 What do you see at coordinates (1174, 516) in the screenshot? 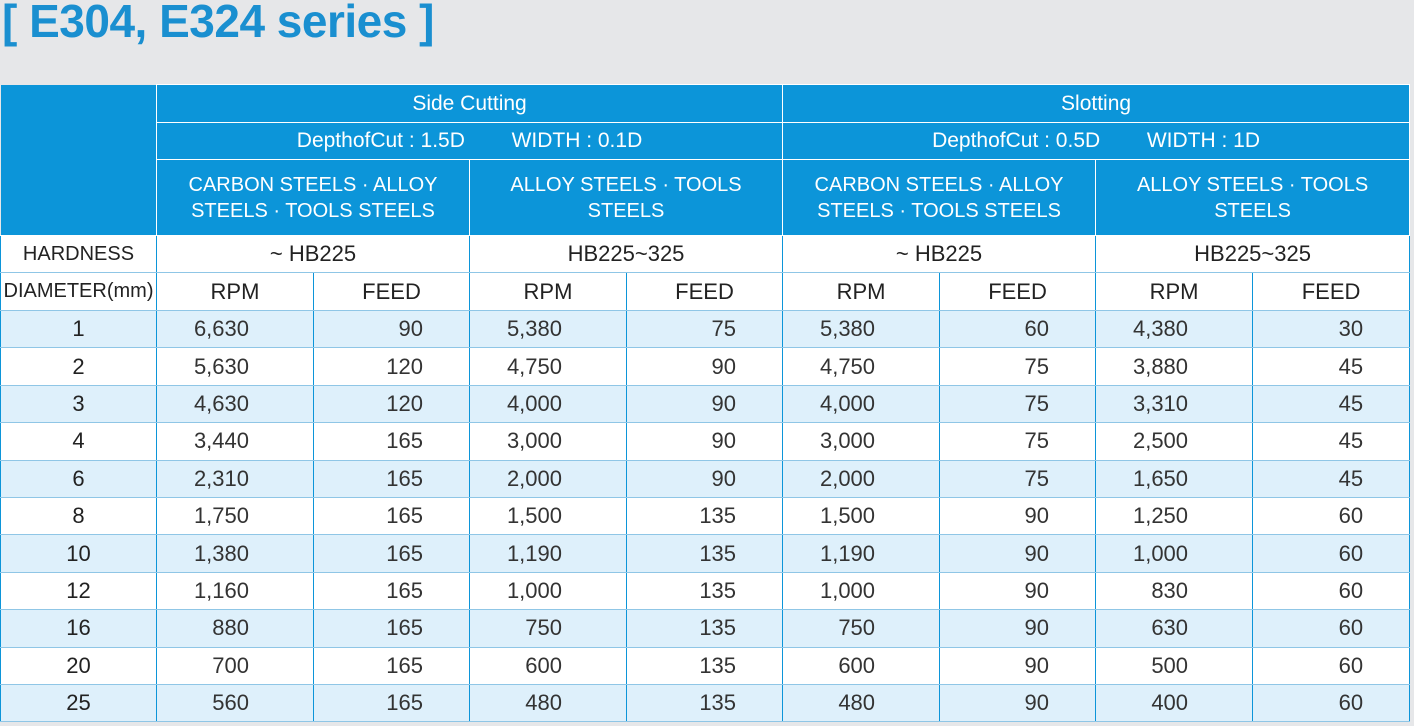
I see `rpm-cell: 1,250` at bounding box center [1174, 516].